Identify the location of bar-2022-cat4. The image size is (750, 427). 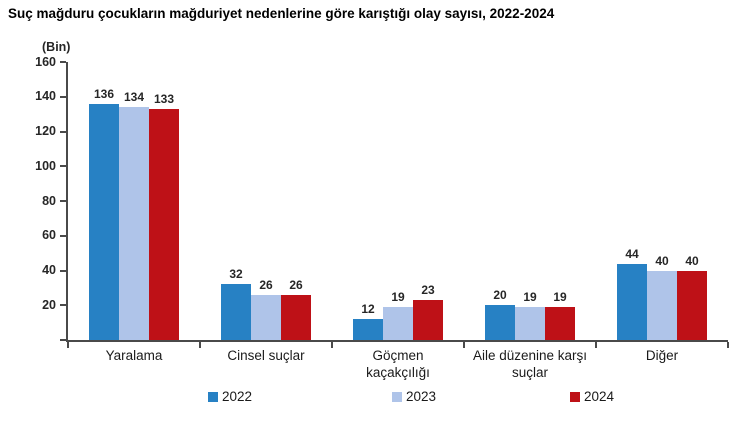
(500, 322).